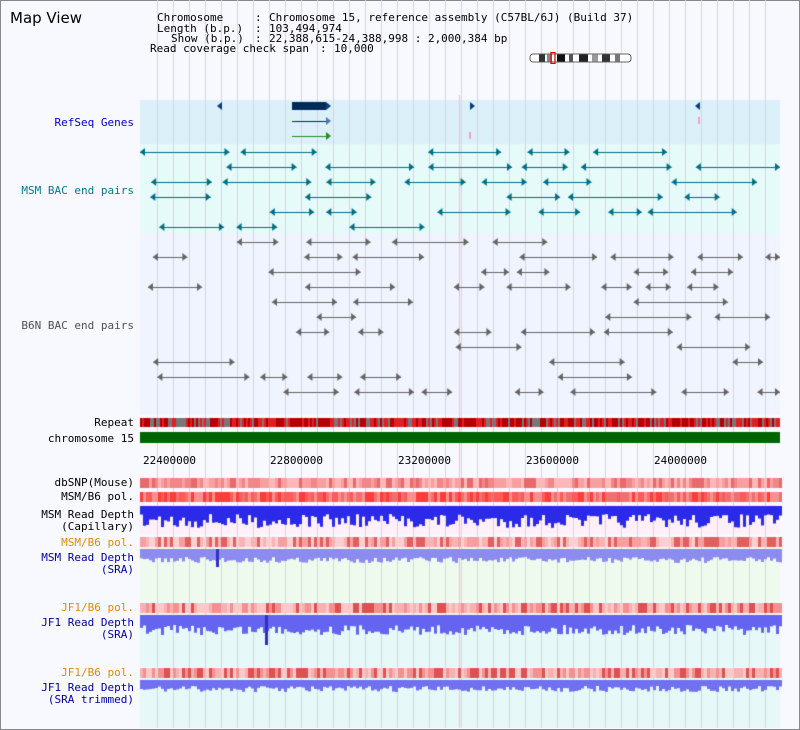  What do you see at coordinates (94, 482) in the screenshot?
I see `track-label-dbsnp: dbSNP(Mouse)` at bounding box center [94, 482].